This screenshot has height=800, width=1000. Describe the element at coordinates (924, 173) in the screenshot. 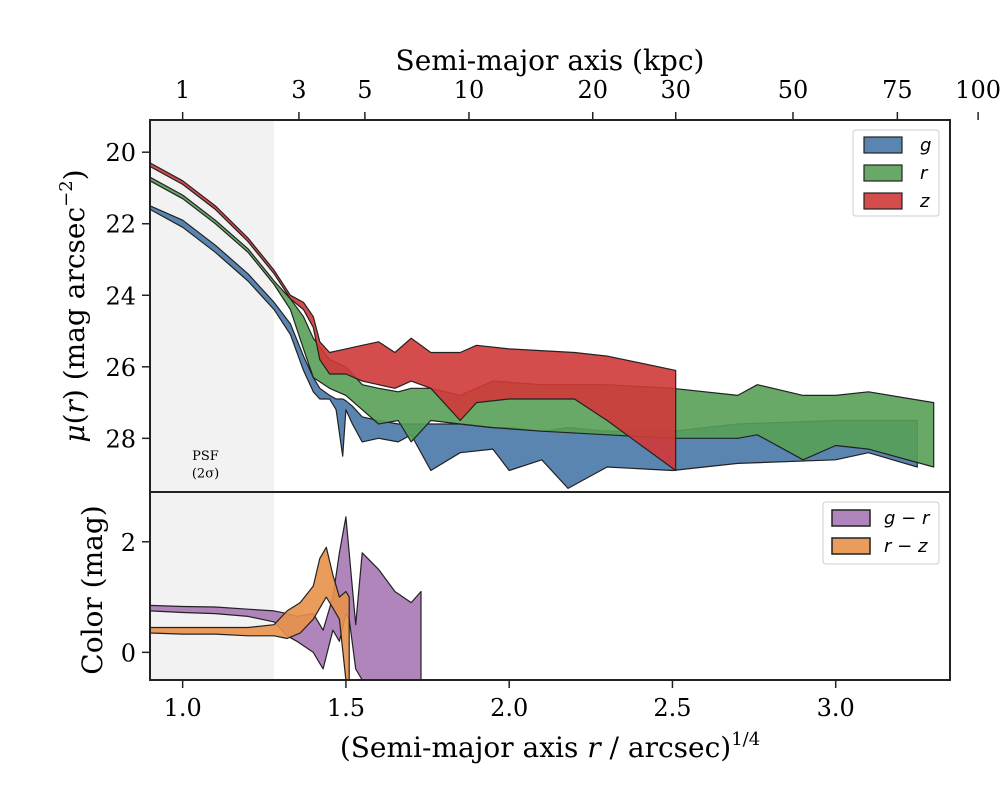

I see `legend-label-r: r` at that location.